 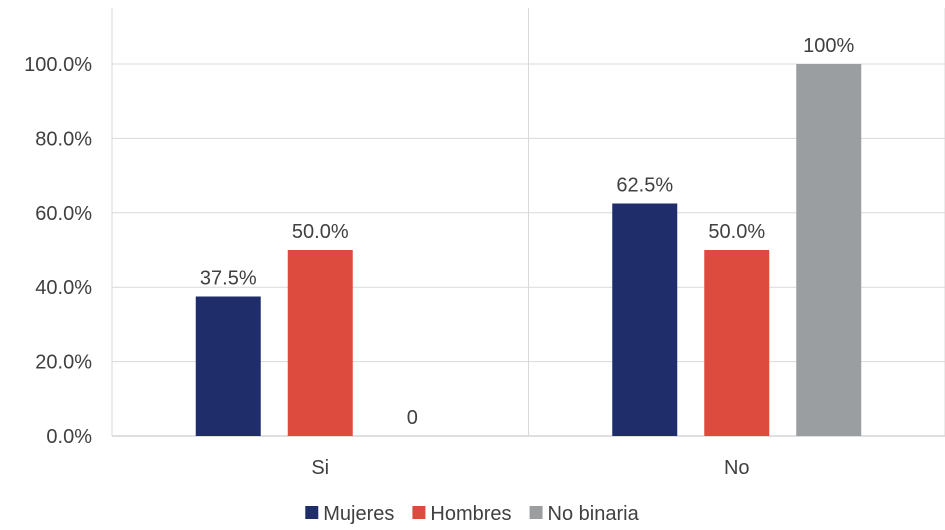 What do you see at coordinates (63, 139) in the screenshot?
I see `y-tick-label: 80.0%` at bounding box center [63, 139].